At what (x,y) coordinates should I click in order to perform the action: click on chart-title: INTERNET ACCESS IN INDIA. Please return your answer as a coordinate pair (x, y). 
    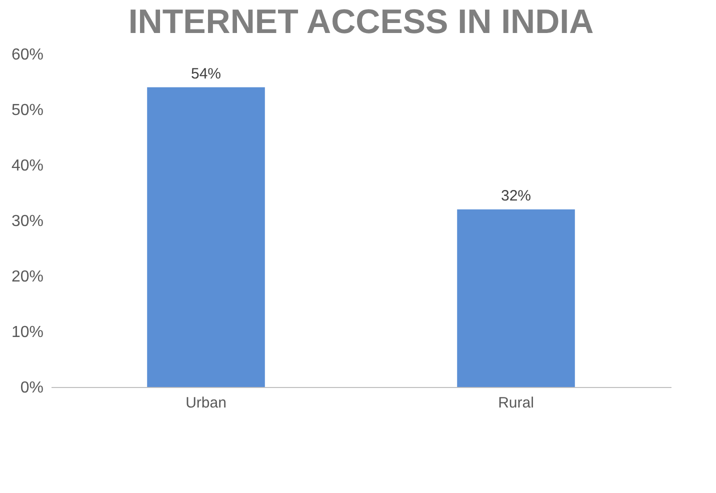
    Looking at the image, I should click on (361, 22).